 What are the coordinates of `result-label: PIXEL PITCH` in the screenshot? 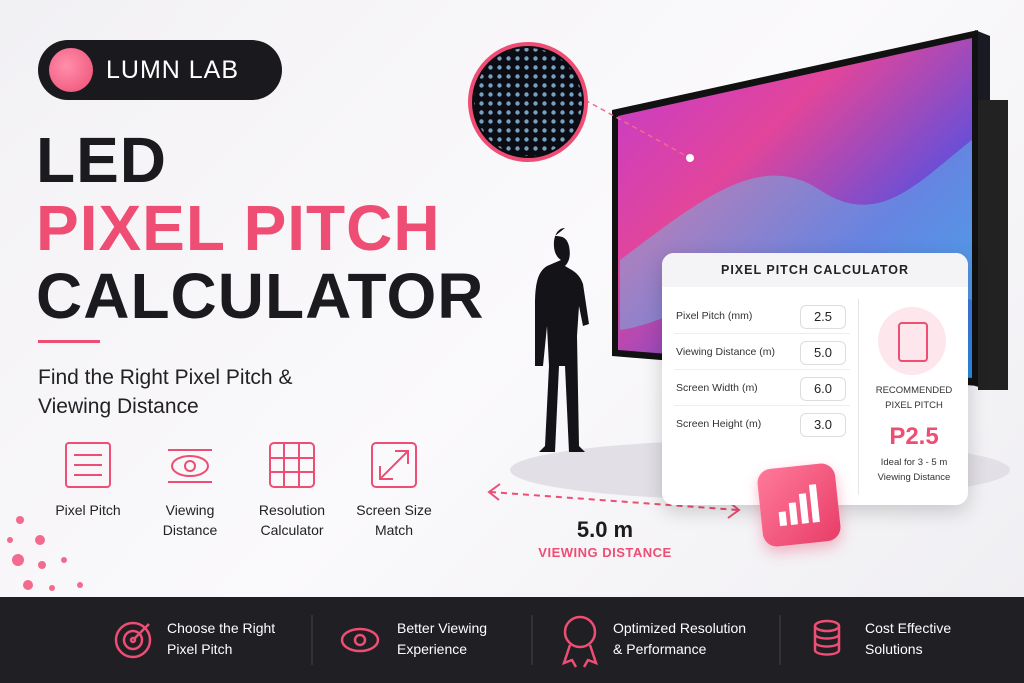 It's located at (914, 405).